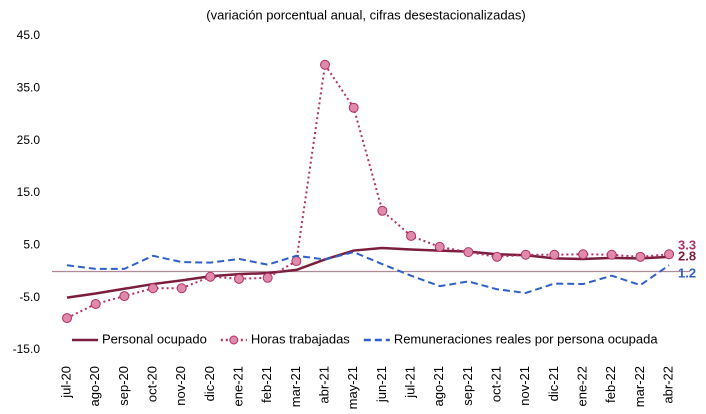 The image size is (706, 414). I want to click on x-tick-label: jul-21, so click(409, 382).